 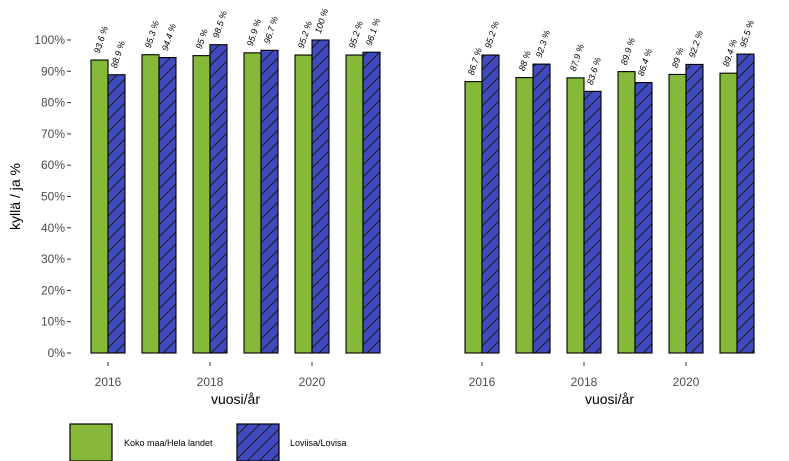 I want to click on data-label-loviisa: 96.1 %, so click(x=373, y=32).